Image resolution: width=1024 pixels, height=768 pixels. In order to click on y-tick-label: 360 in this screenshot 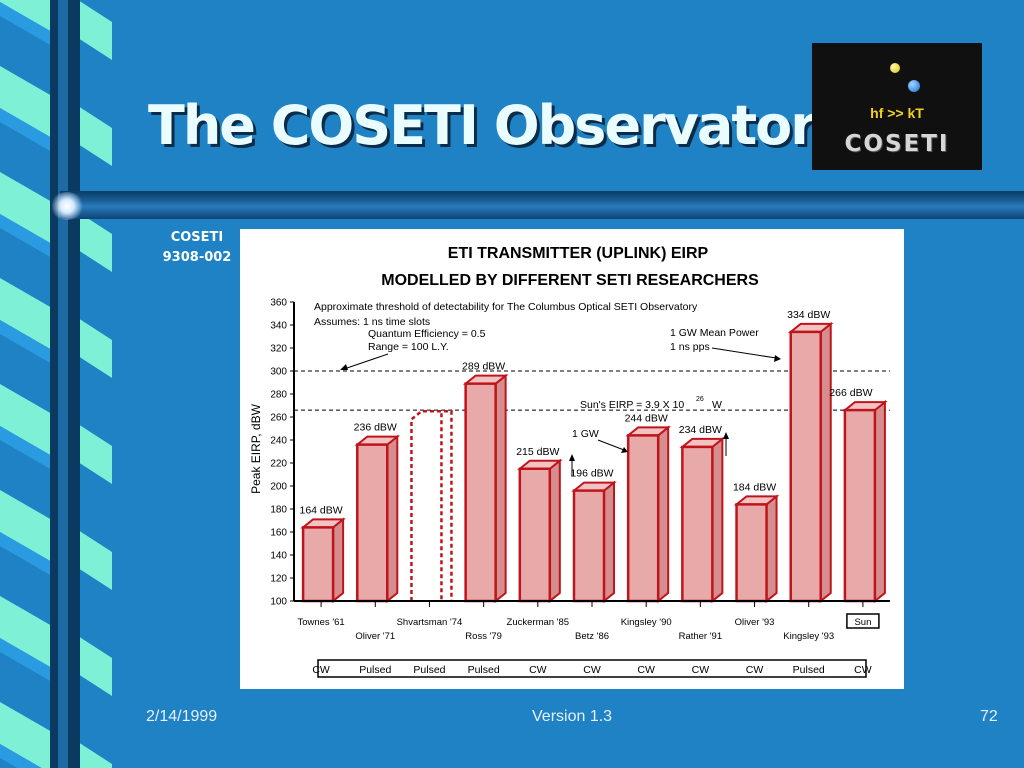, I will do `click(278, 303)`.